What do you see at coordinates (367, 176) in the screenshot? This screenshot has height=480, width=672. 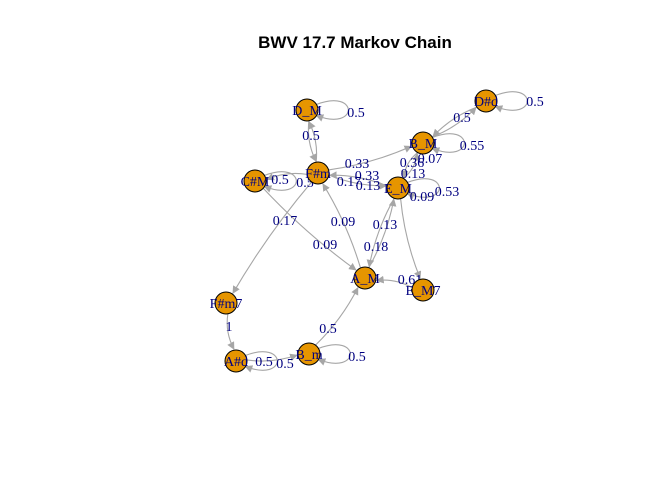 I see `edge-label-F#m-to-E_M: 0.33` at bounding box center [367, 176].